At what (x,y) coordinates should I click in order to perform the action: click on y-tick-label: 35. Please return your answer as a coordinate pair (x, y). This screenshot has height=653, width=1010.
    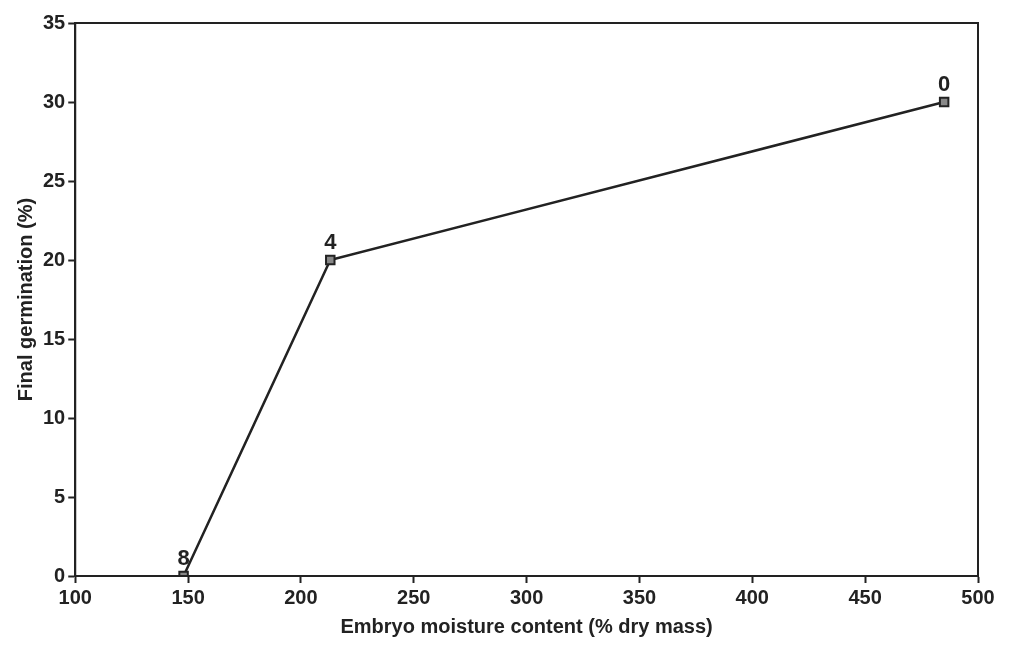
    Looking at the image, I should click on (54, 21).